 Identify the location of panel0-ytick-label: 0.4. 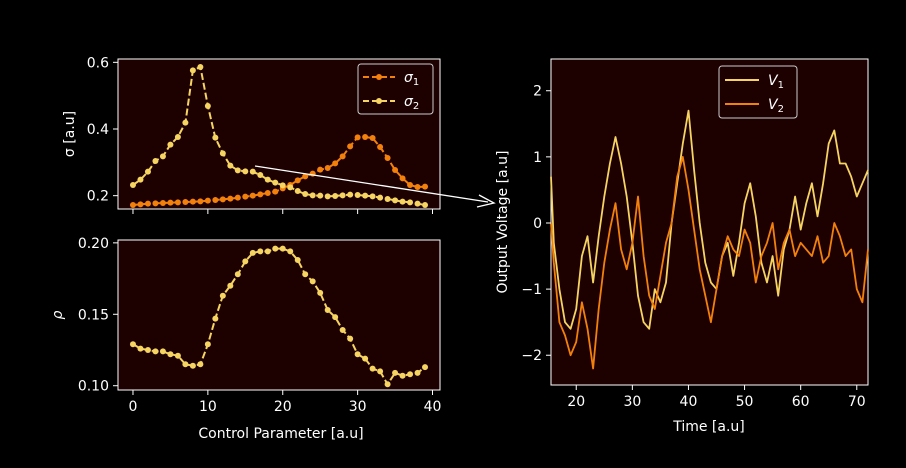
(98, 130).